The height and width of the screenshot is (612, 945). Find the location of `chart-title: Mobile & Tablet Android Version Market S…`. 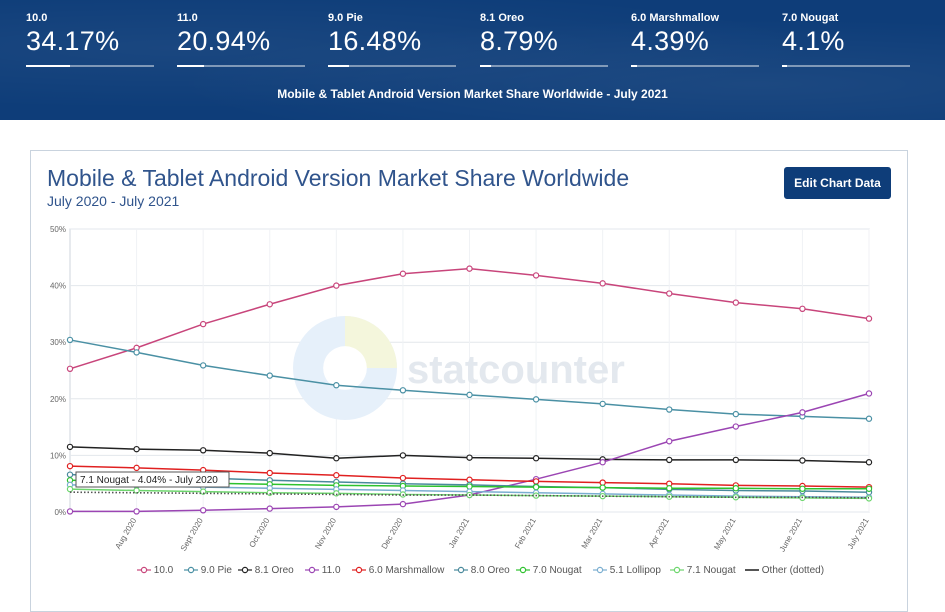

chart-title: Mobile & Tablet Android Version Market S… is located at coordinates (338, 178).